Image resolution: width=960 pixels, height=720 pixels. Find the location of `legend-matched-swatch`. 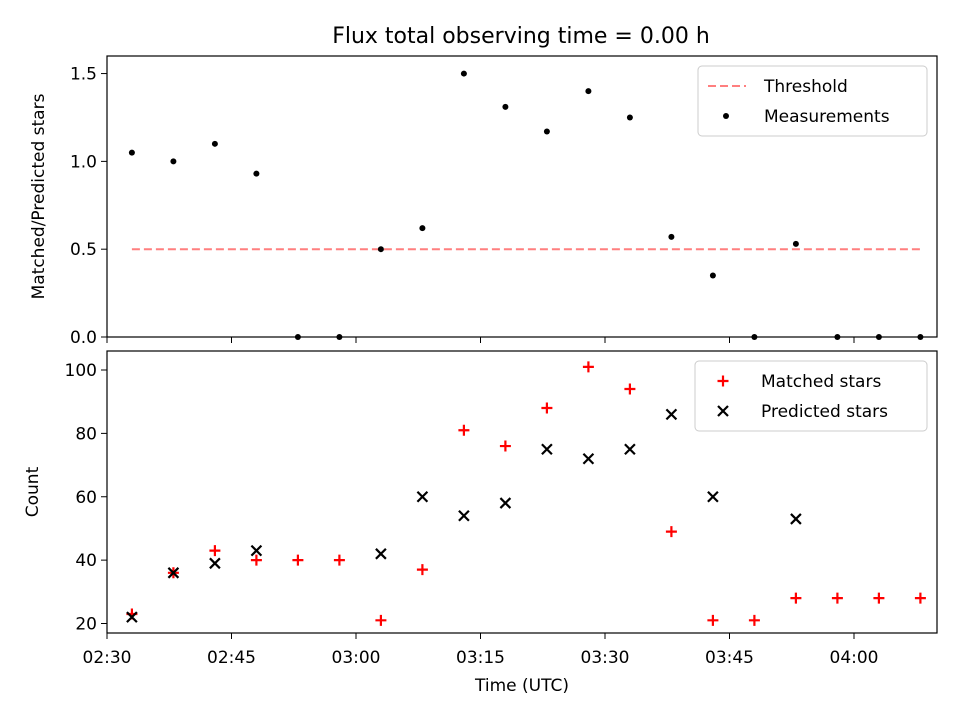

legend-matched-swatch is located at coordinates (723, 381).